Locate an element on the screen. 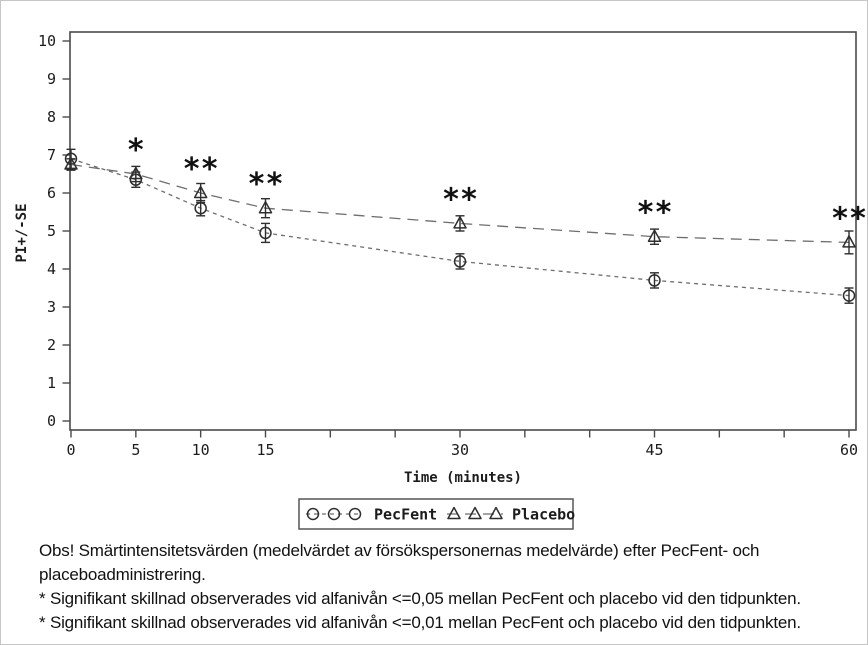  y-tick-label: 5 is located at coordinates (51, 231).